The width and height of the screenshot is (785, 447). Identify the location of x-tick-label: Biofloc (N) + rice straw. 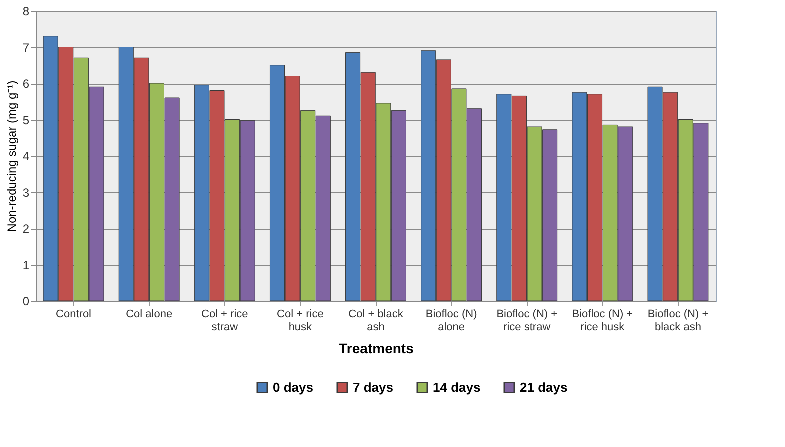
(527, 321).